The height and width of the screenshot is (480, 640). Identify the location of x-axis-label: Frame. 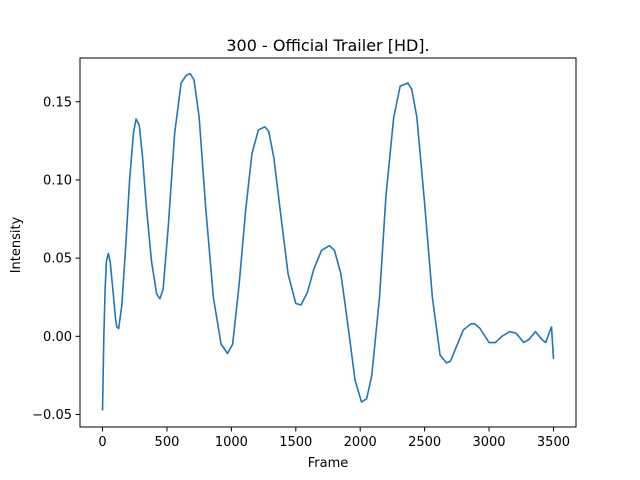
(328, 463).